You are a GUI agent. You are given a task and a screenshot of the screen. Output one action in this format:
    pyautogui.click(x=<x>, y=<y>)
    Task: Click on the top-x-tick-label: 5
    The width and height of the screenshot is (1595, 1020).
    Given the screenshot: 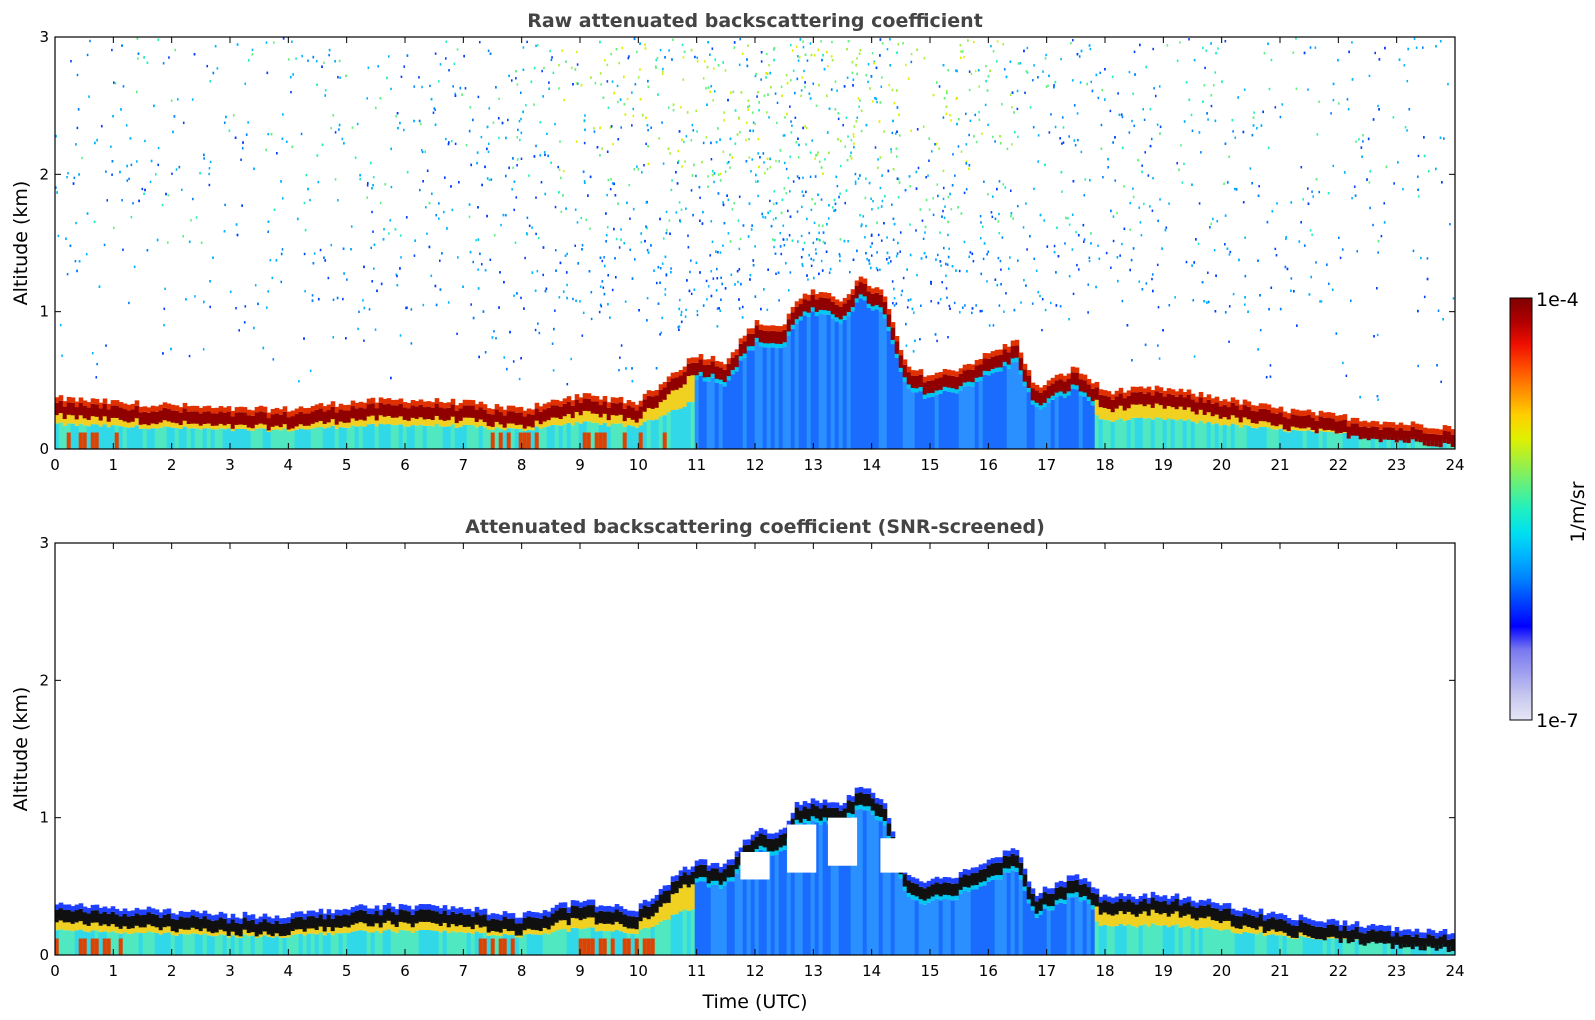 What is the action you would take?
    pyautogui.click(x=347, y=465)
    